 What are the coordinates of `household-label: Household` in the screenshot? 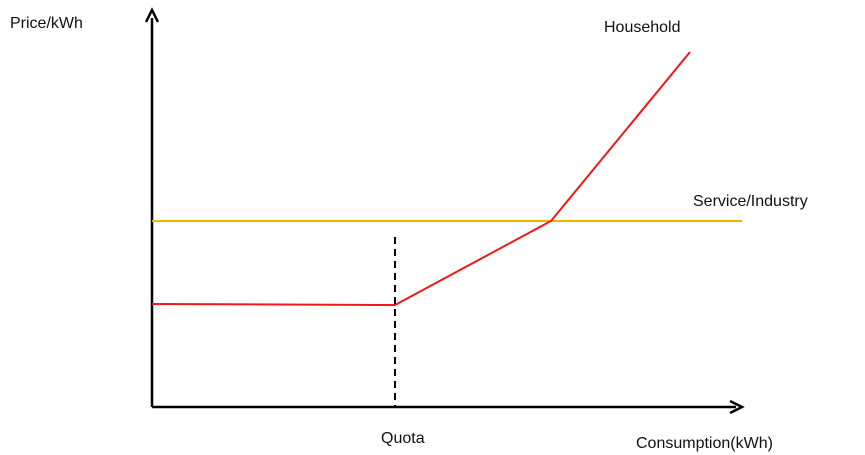 It's located at (642, 27).